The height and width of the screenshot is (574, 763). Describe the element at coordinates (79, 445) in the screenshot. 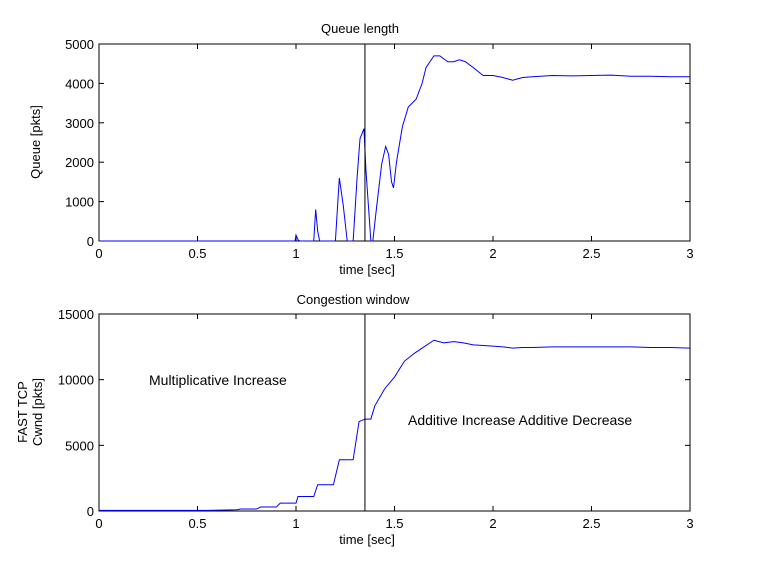

I see `cwnd-y-tick-label: 5000` at that location.